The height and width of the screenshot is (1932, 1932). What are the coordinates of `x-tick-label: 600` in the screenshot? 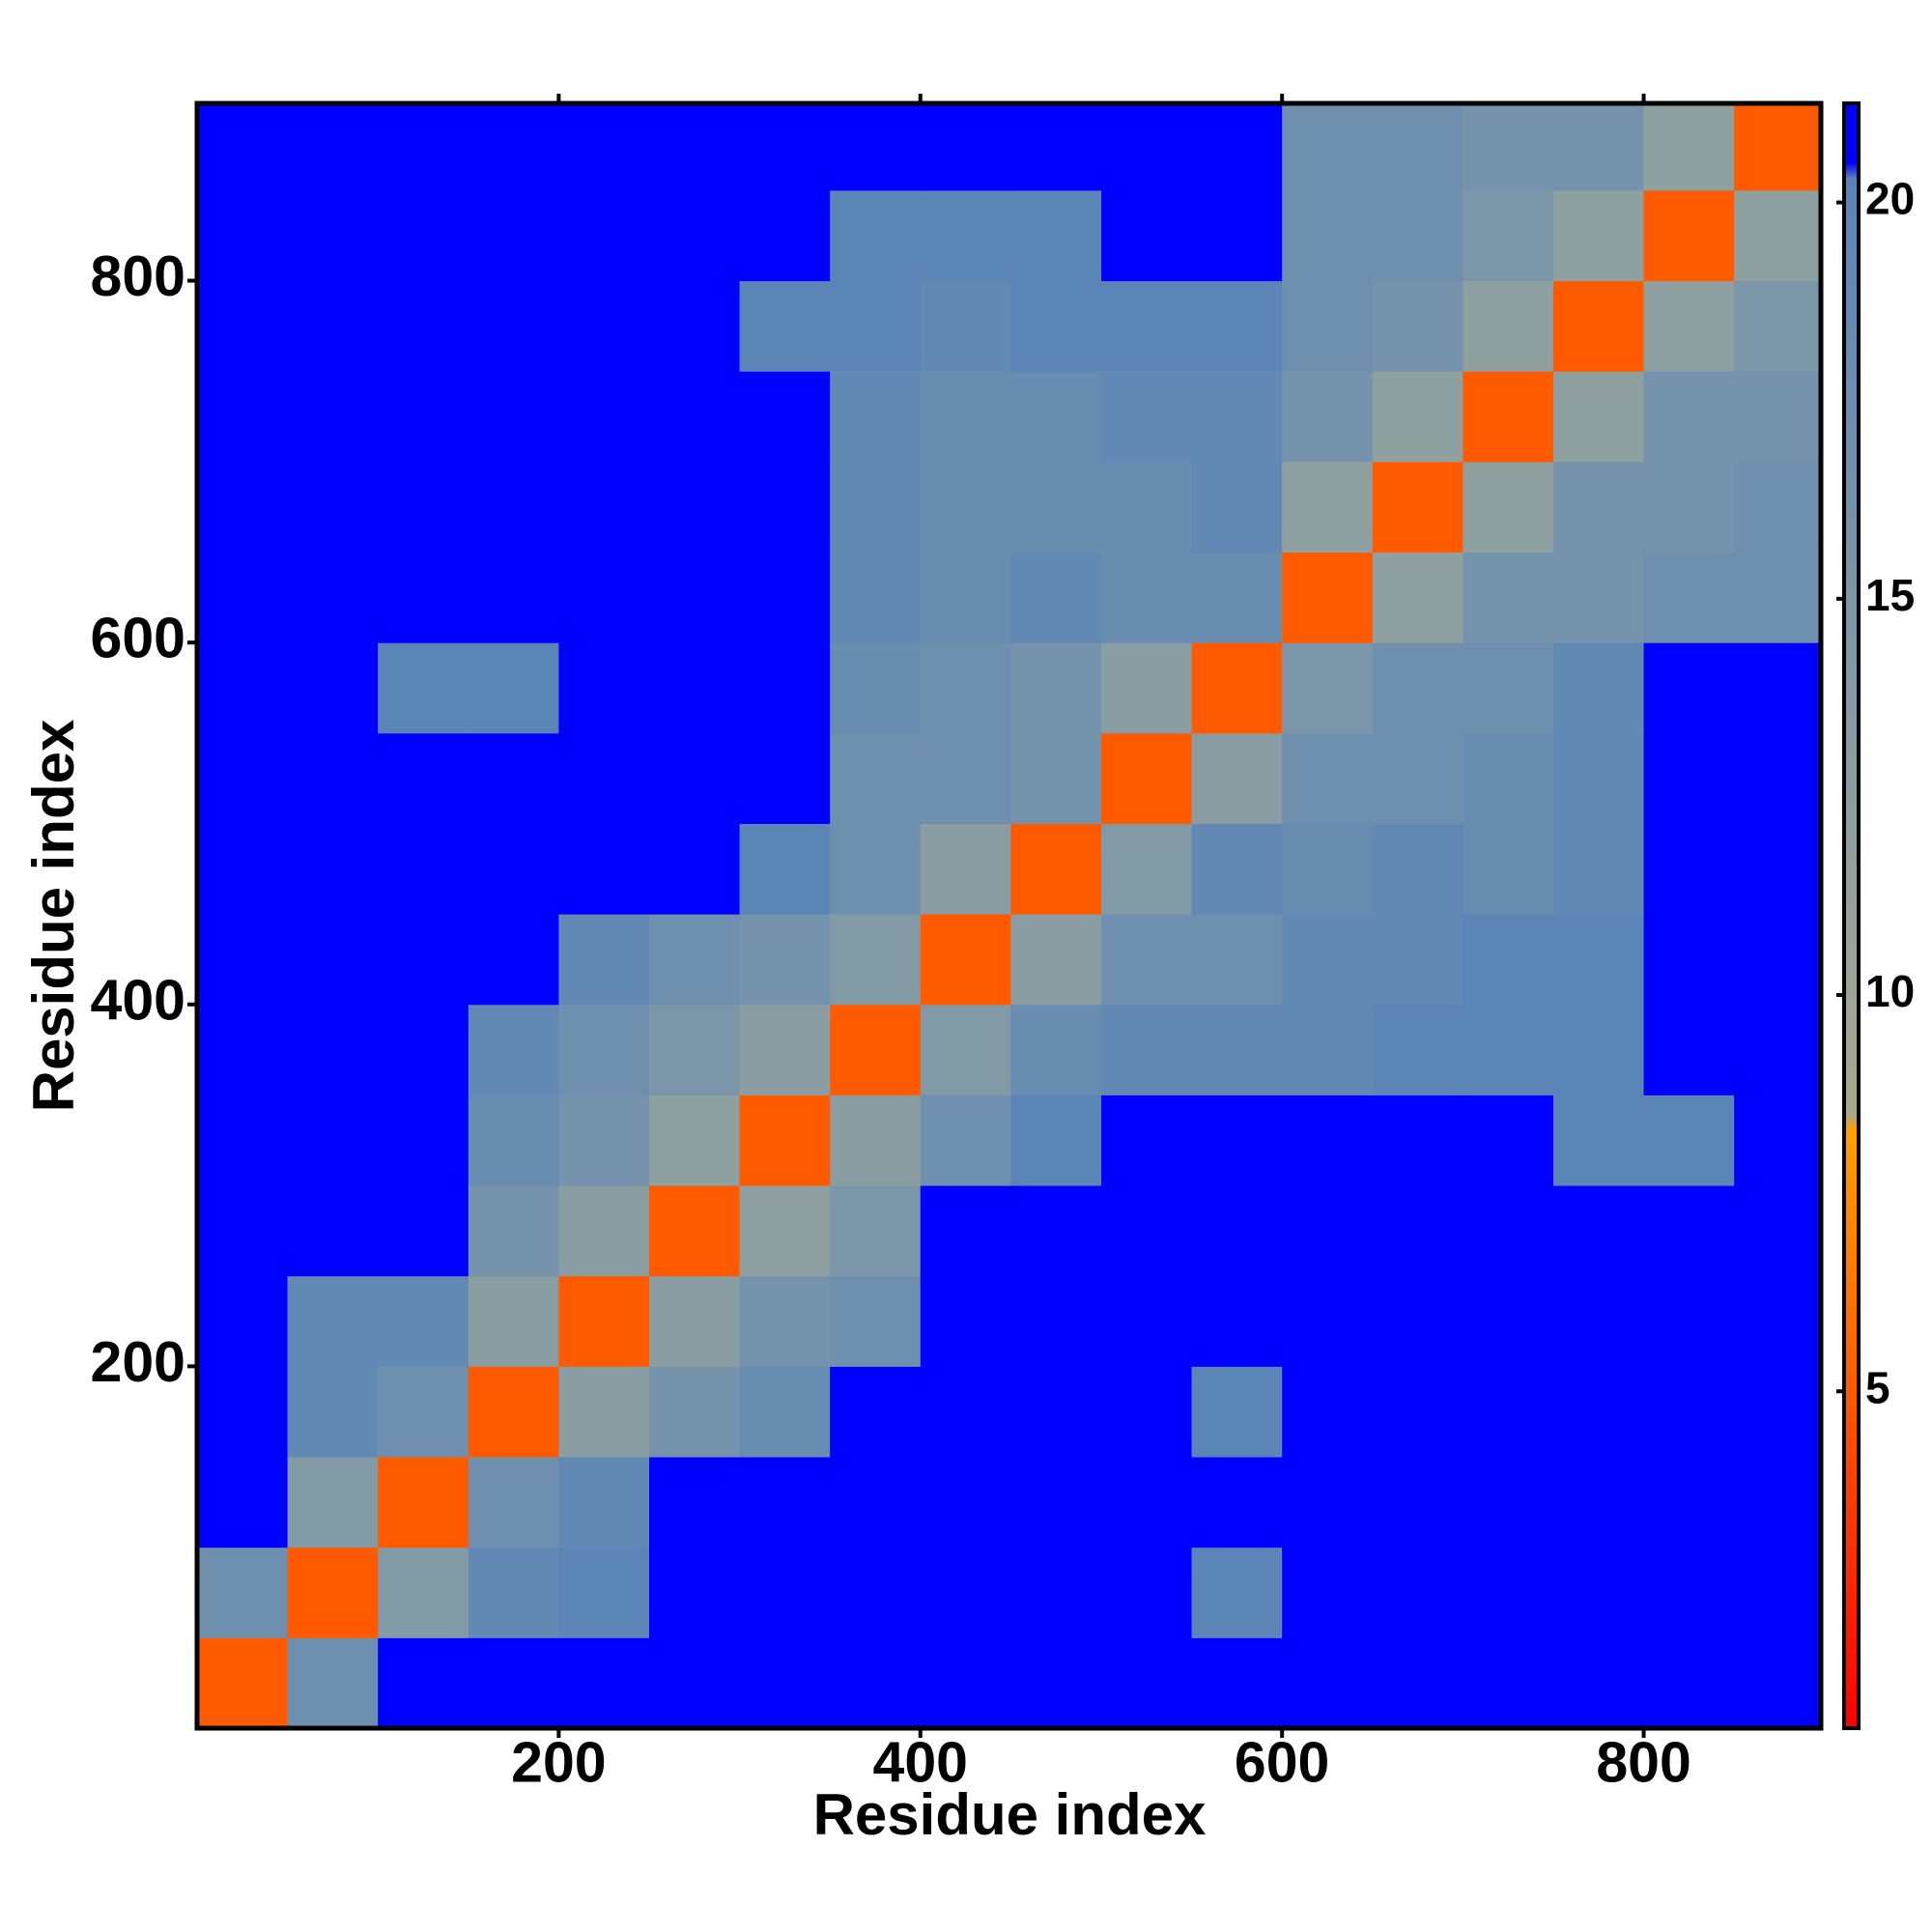 It's located at (1282, 1763).